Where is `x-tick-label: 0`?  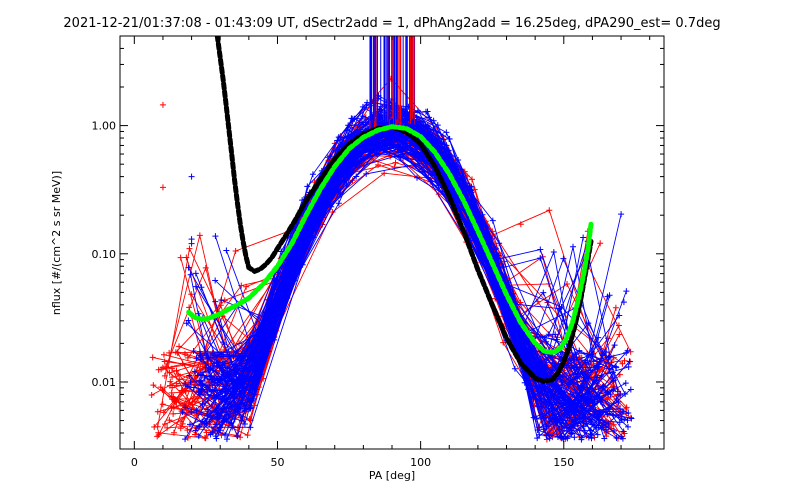 x-tick-label: 0 is located at coordinates (134, 462).